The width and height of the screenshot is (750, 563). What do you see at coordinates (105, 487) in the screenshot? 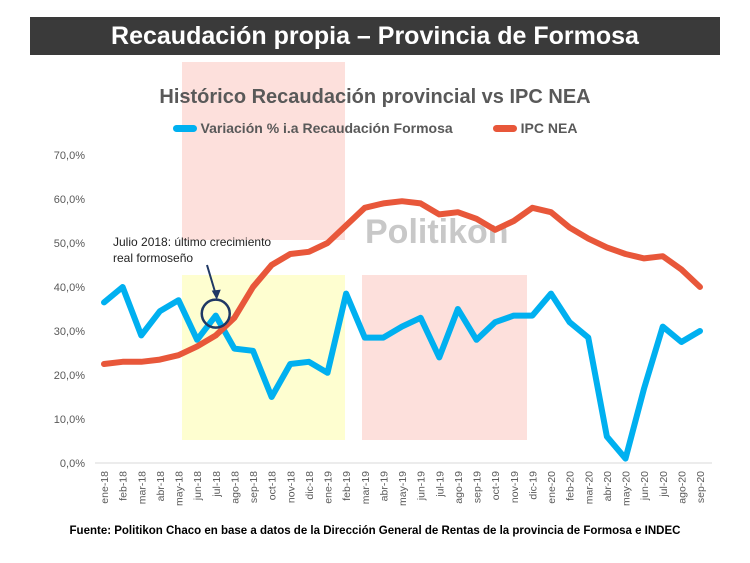
I see `x-tick-label: ene-18` at bounding box center [105, 487].